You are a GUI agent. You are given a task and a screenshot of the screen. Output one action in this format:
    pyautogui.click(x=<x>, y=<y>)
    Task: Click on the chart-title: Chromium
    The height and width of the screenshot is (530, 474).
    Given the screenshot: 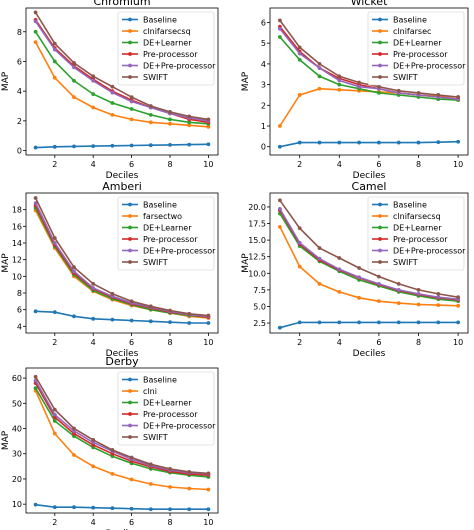 What is the action you would take?
    pyautogui.click(x=121, y=4)
    